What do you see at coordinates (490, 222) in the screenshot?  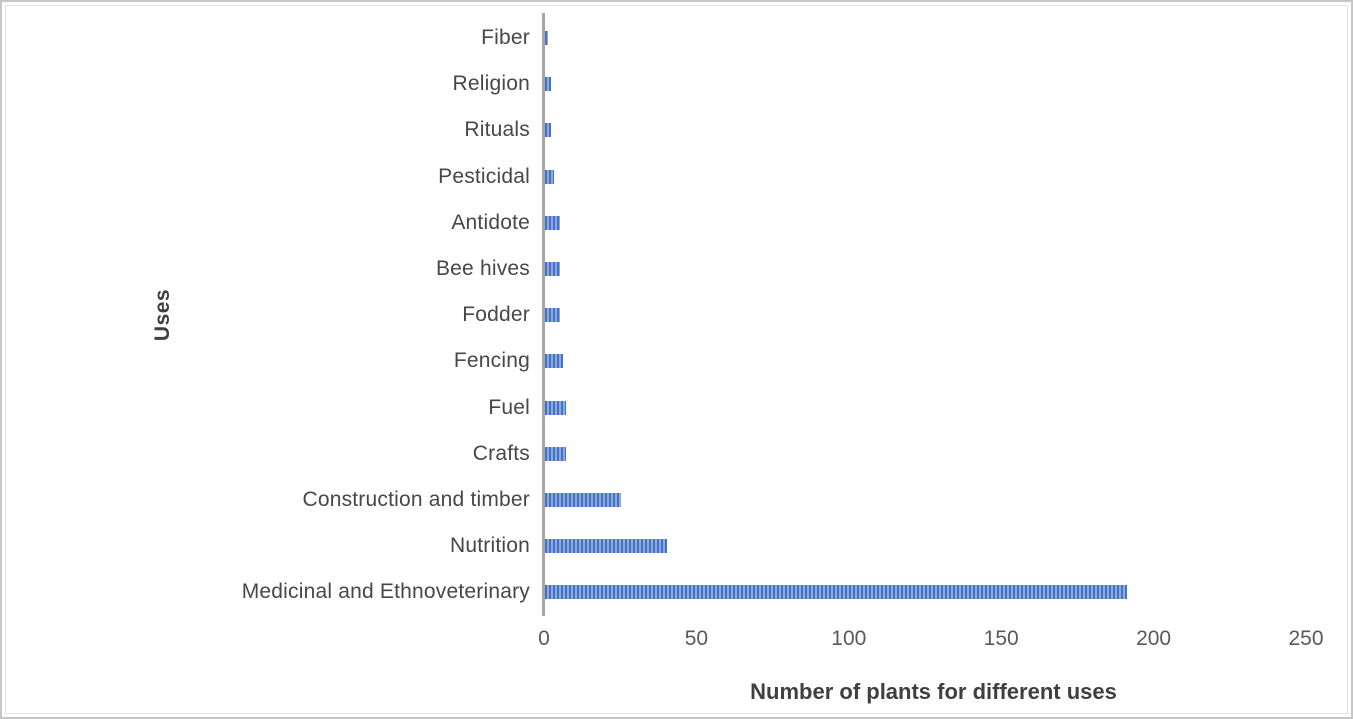 I see `category-label: Antidote` at bounding box center [490, 222].